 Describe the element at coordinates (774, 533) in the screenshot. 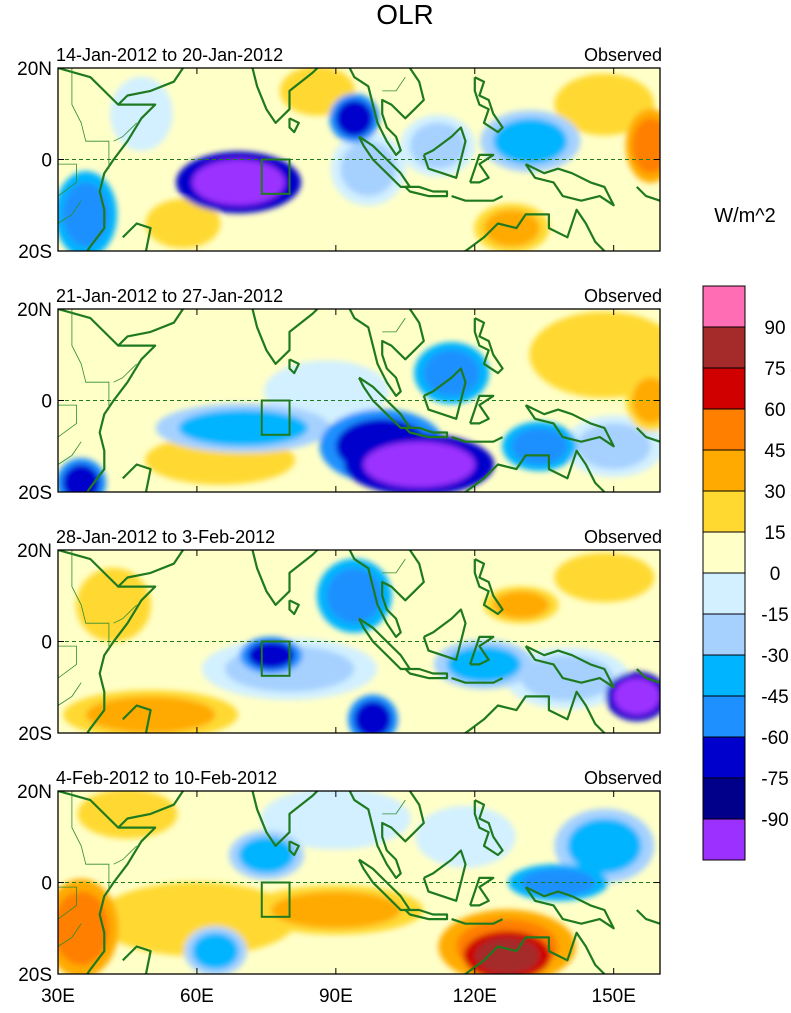

I see `colorbar-label: 15` at that location.